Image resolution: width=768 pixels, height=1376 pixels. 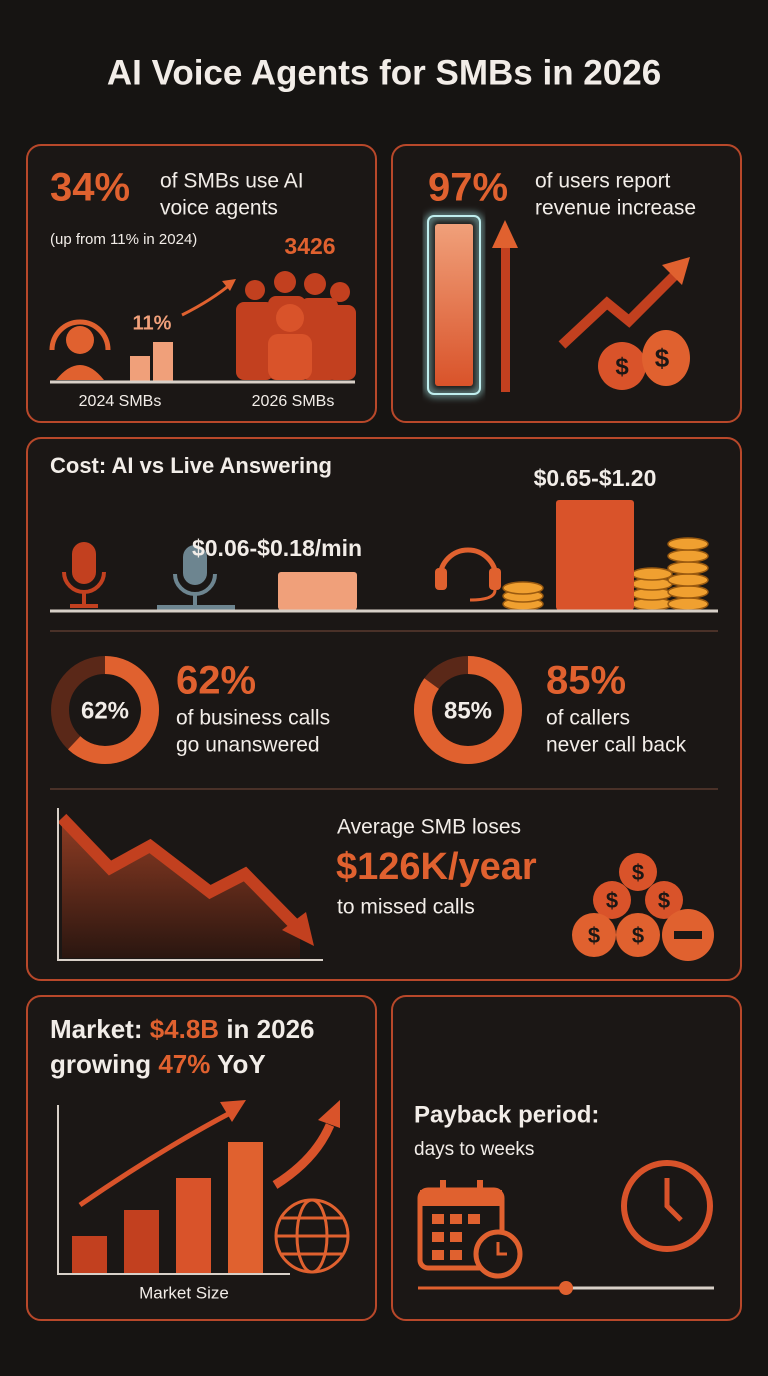 I want to click on stat-text: to missed calls, so click(x=406, y=907).